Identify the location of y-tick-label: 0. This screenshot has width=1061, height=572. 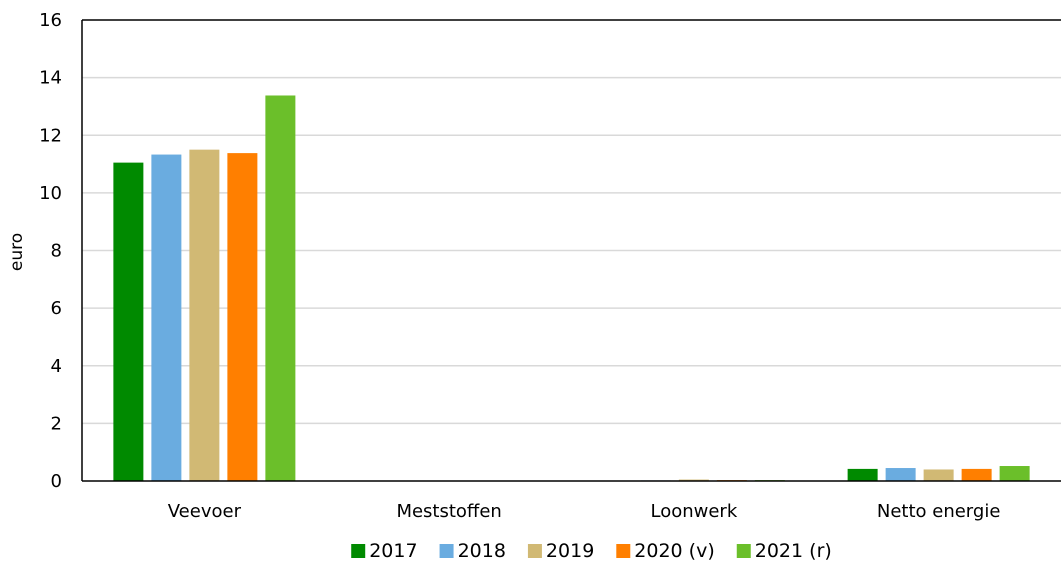
(56, 481).